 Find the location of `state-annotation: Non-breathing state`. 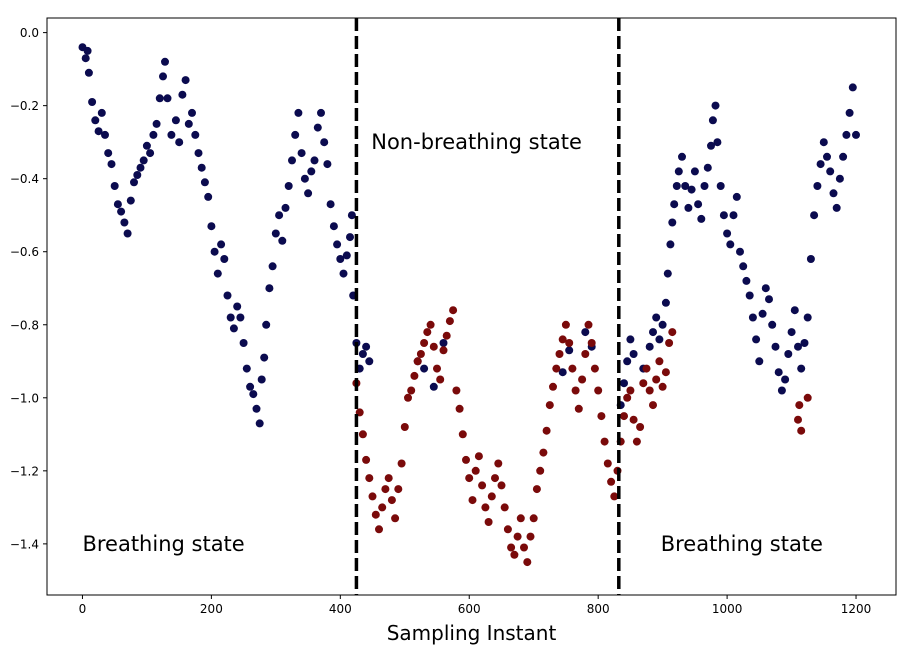

state-annotation: Non-breathing state is located at coordinates (476, 142).